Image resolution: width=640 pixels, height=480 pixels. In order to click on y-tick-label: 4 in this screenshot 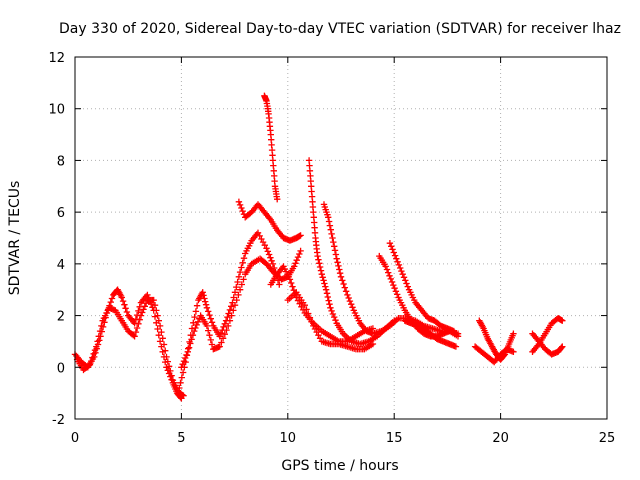, I will do `click(61, 265)`.